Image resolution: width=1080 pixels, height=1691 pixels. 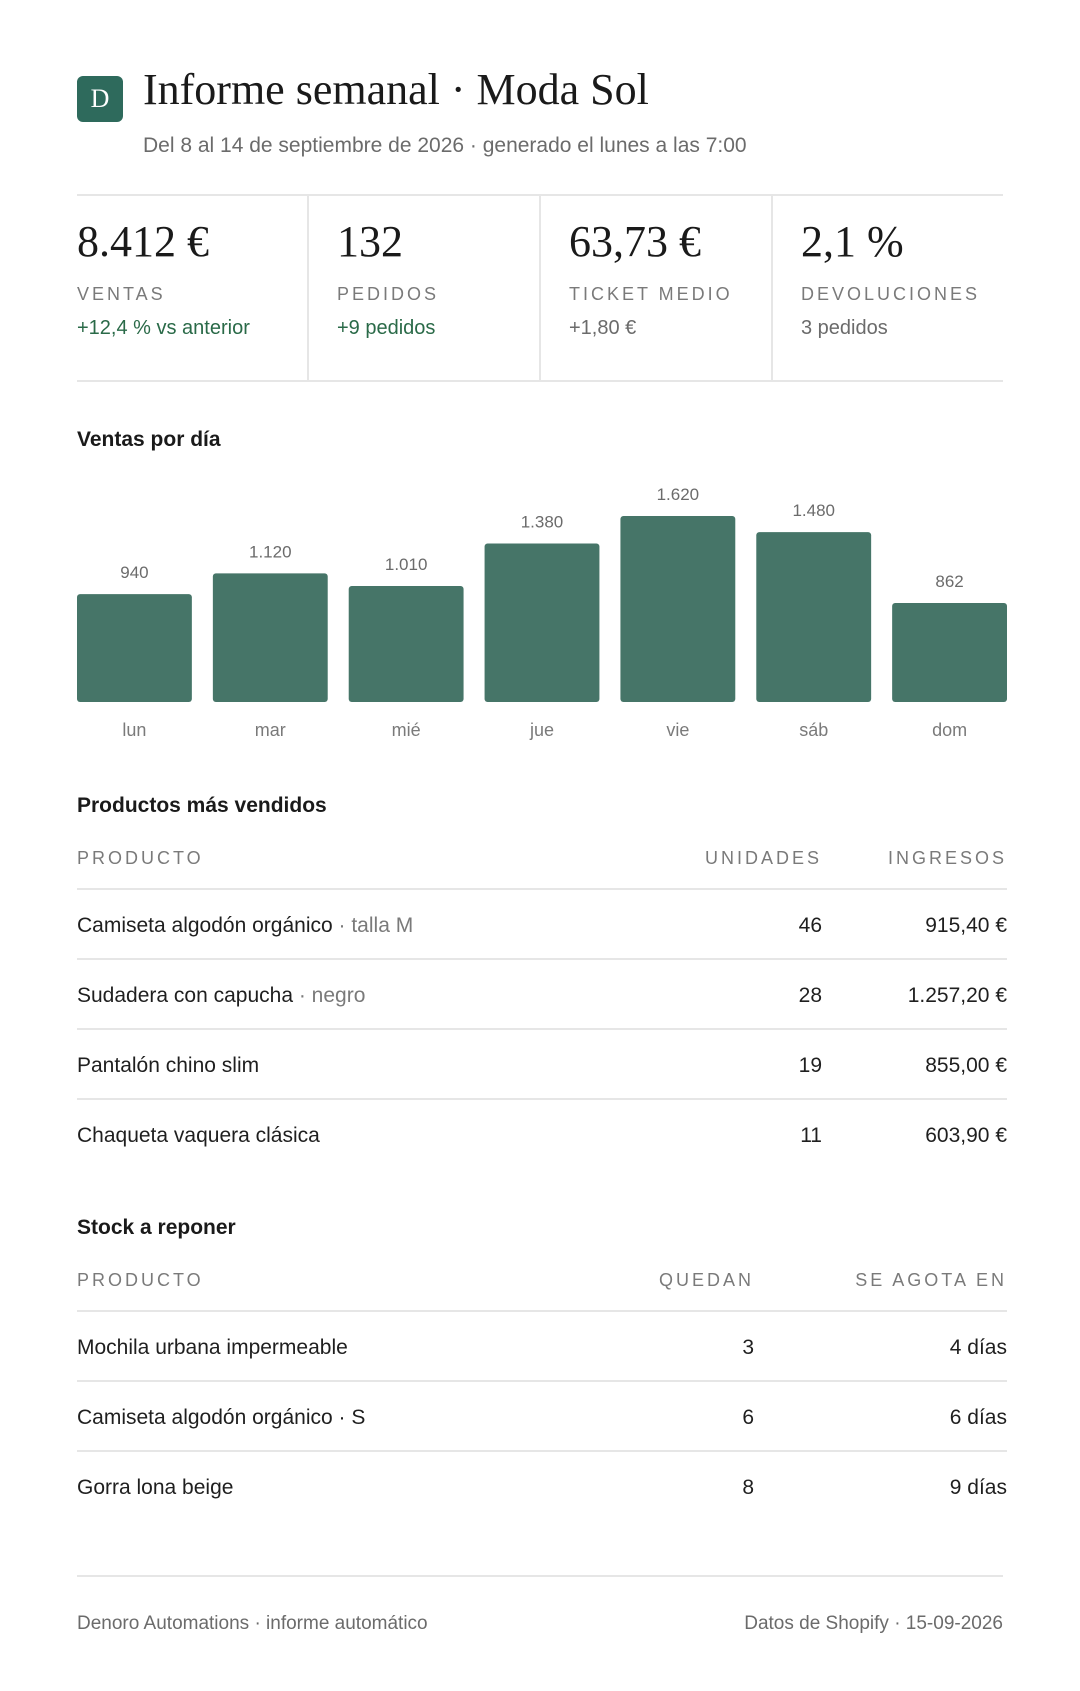 I want to click on kpi-returns: 2,1 % DEVOLUCIONES 3 pedidos, so click(x=887, y=288).